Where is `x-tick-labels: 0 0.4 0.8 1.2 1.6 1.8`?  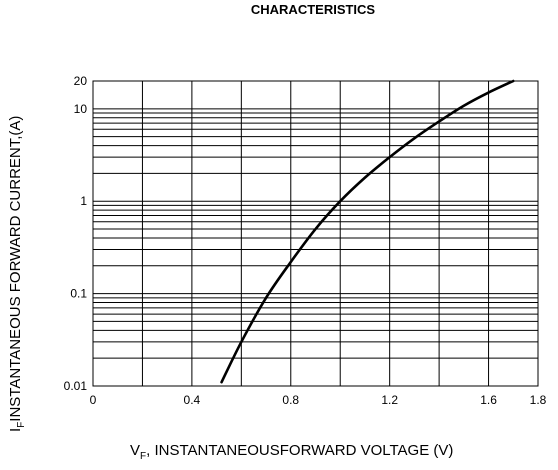
x-tick-labels: 0 0.4 0.8 1.2 1.6 1.8 is located at coordinates (318, 400).